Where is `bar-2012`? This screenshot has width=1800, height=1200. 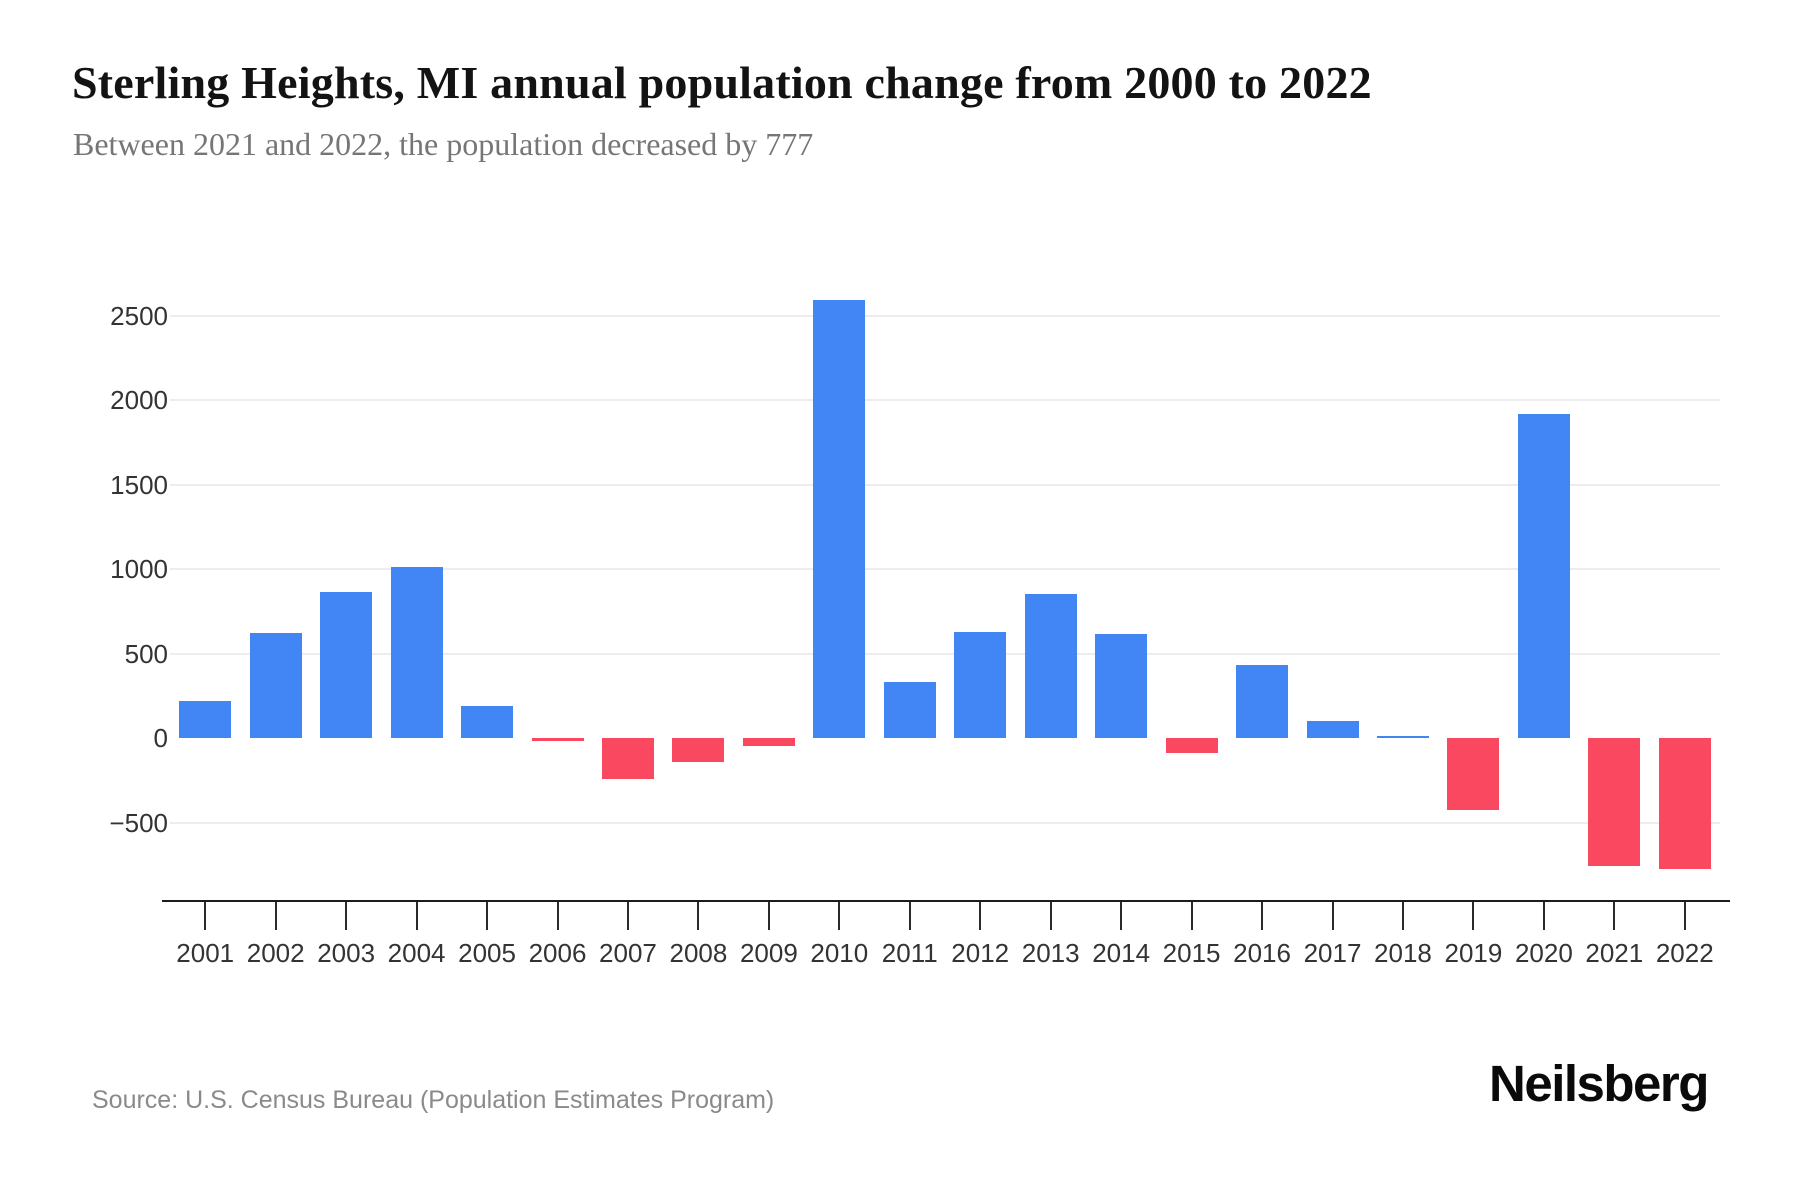 bar-2012 is located at coordinates (980, 684).